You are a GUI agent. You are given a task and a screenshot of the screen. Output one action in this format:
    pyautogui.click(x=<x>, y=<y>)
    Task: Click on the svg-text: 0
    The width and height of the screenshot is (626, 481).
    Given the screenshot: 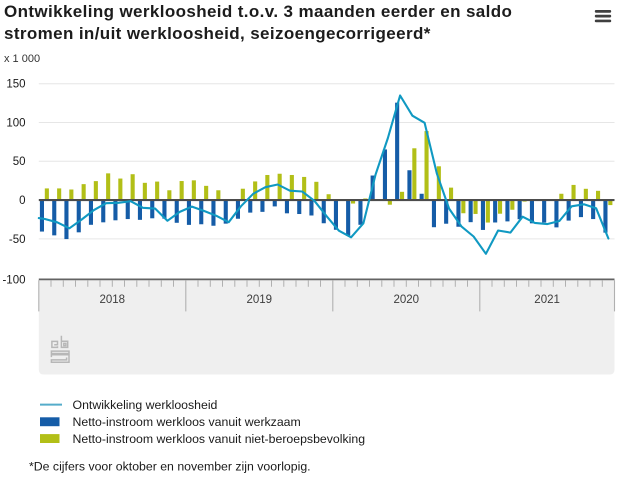 What is the action you would take?
    pyautogui.click(x=22, y=201)
    